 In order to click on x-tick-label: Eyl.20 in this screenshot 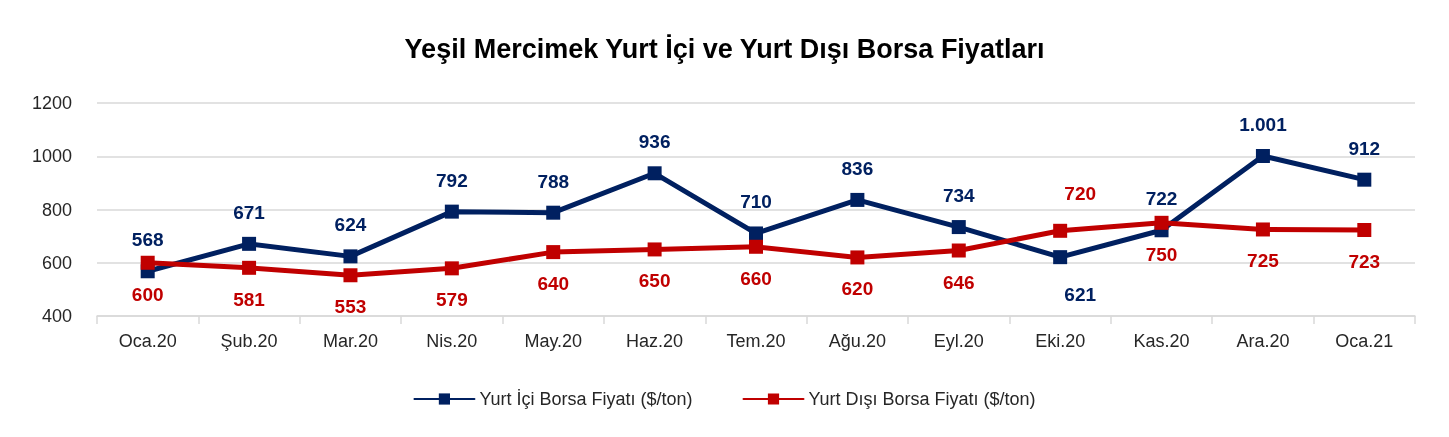, I will do `click(958, 341)`.